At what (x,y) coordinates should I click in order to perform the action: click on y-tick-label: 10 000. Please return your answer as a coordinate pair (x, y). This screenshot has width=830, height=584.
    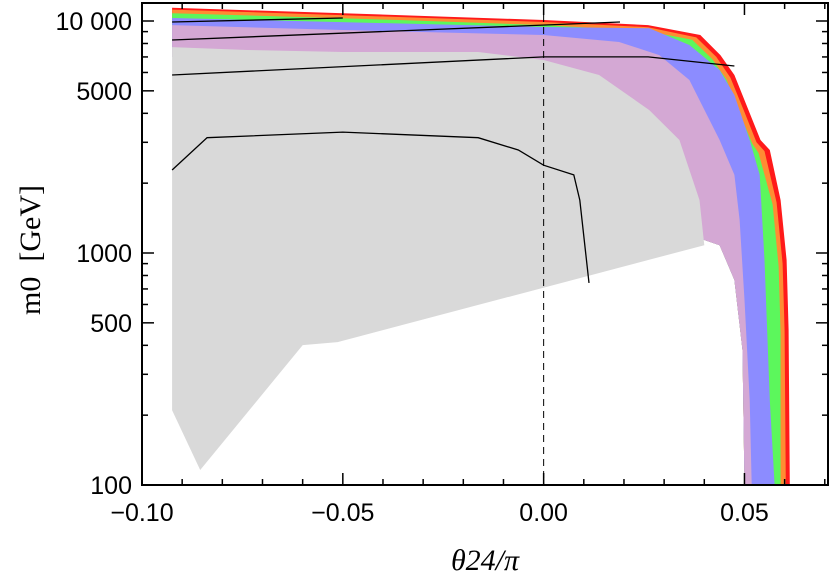
    Looking at the image, I should click on (94, 22).